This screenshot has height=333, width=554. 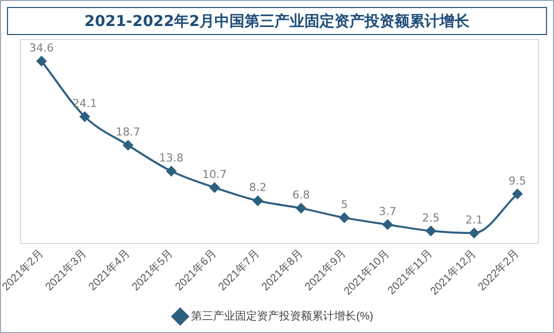 What do you see at coordinates (128, 132) in the screenshot?
I see `data-label: 18.7` at bounding box center [128, 132].